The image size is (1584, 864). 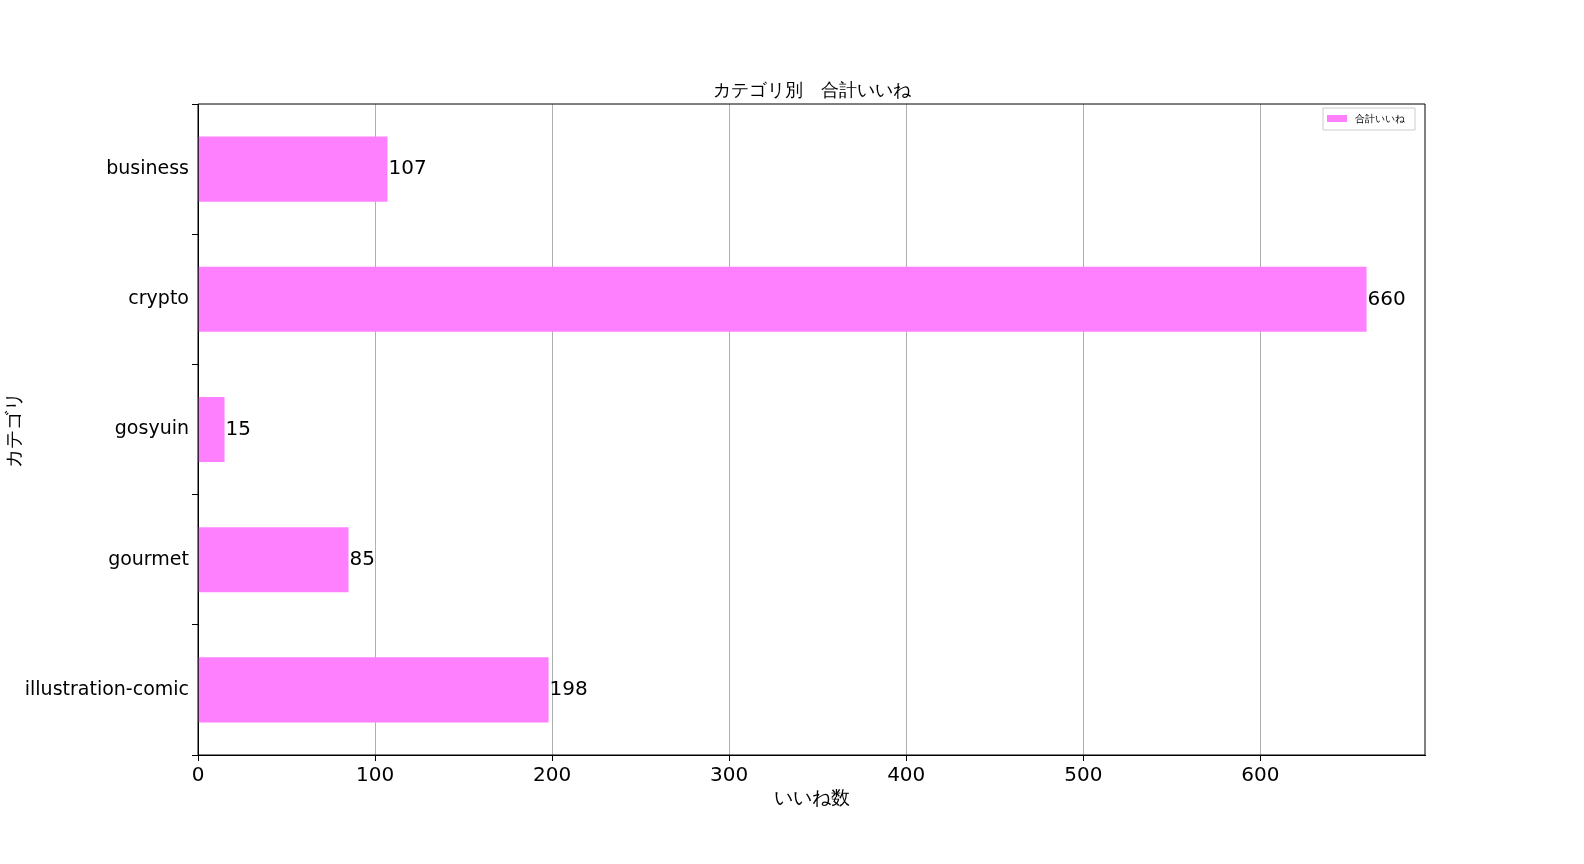 What do you see at coordinates (729, 774) in the screenshot?
I see `x-tick-label: 300` at bounding box center [729, 774].